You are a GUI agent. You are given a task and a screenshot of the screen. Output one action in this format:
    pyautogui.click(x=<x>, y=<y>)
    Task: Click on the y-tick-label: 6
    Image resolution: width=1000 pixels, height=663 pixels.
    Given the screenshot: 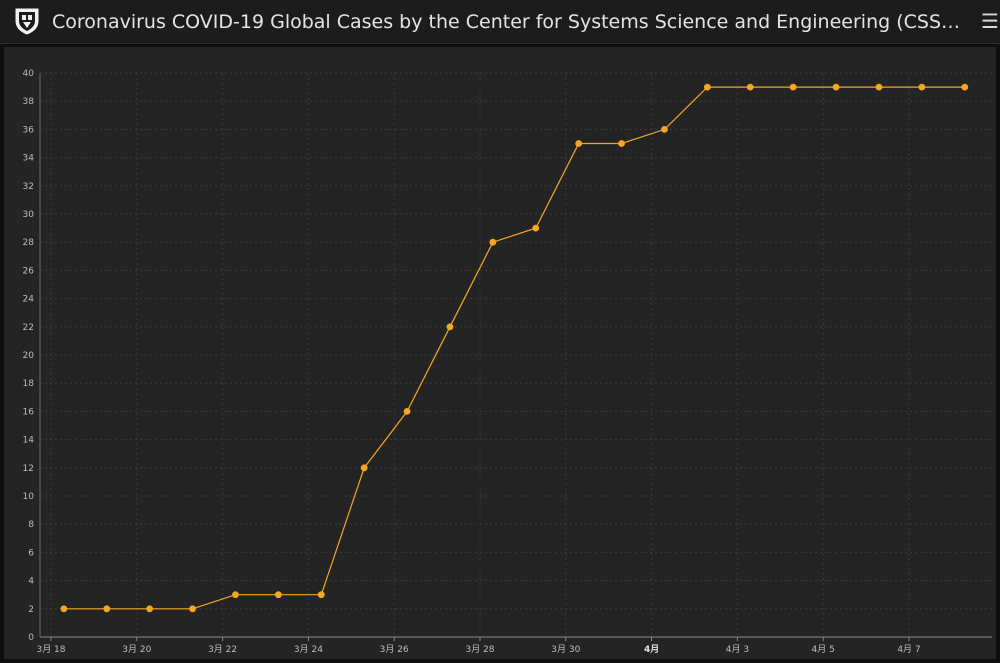 What is the action you would take?
    pyautogui.click(x=31, y=553)
    